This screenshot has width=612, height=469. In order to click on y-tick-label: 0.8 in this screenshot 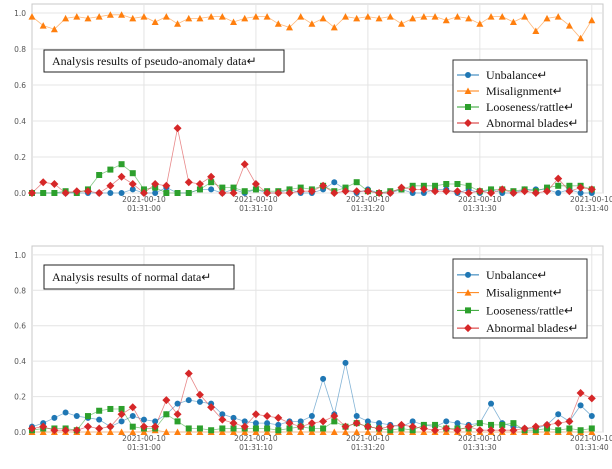, I will do `click(20, 49)`.